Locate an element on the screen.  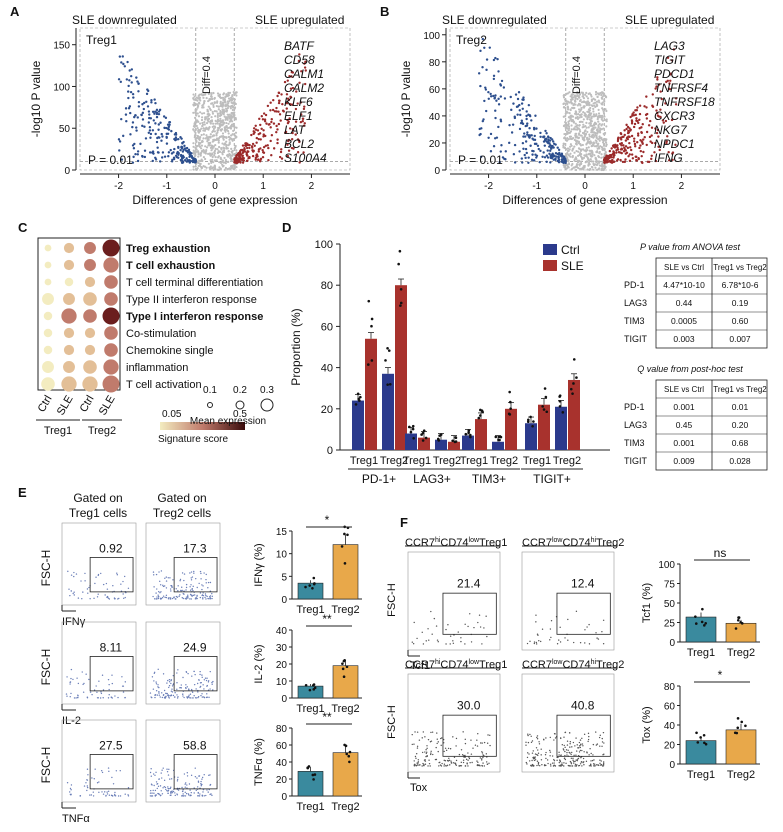
f-bar-x-label: Treg2 is located at coordinates (741, 775).